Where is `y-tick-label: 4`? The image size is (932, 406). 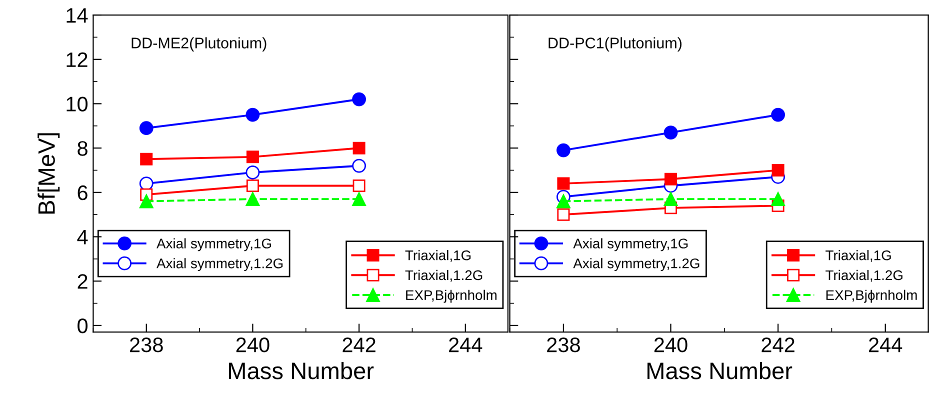 y-tick-label: 4 is located at coordinates (82, 237).